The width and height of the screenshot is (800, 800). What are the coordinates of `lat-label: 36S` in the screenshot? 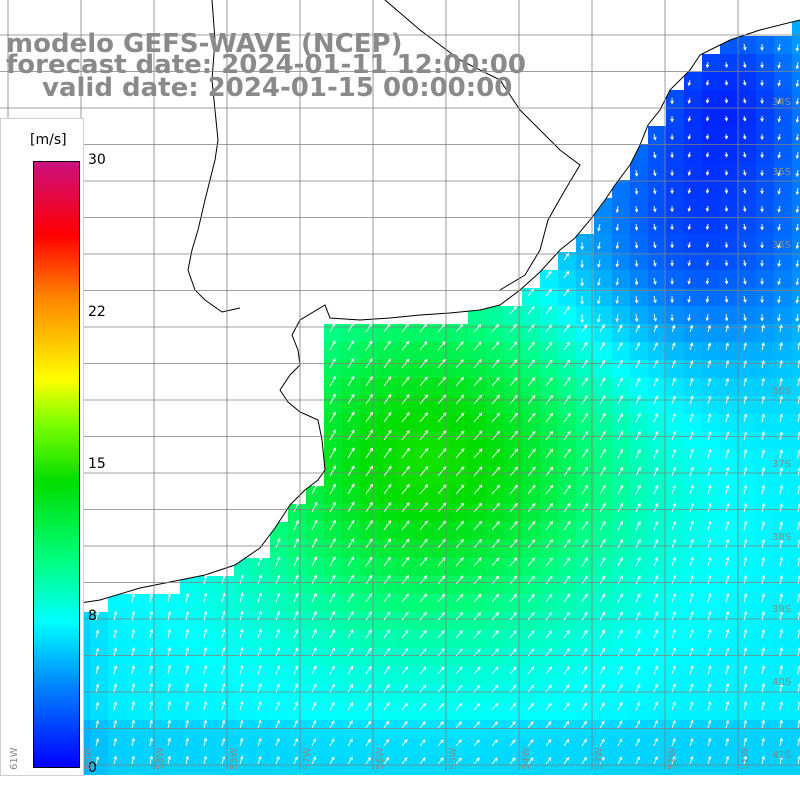 It's located at (782, 391).